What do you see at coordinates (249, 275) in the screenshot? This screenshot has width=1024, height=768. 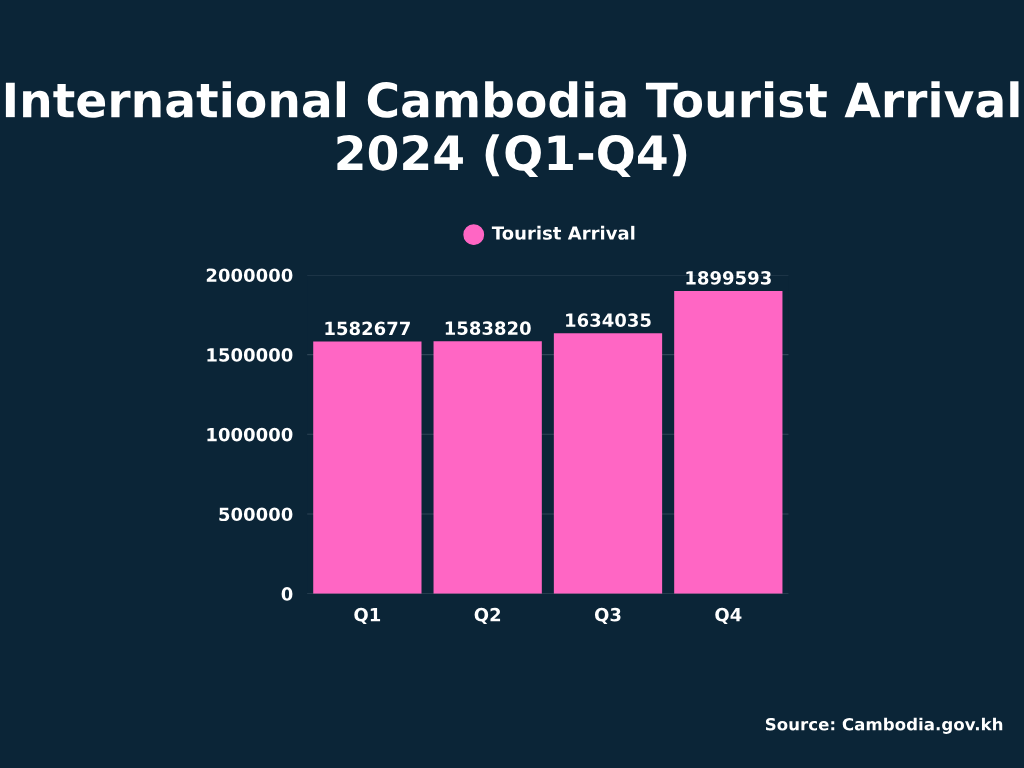 I see `y-tick-label: 2000000` at bounding box center [249, 275].